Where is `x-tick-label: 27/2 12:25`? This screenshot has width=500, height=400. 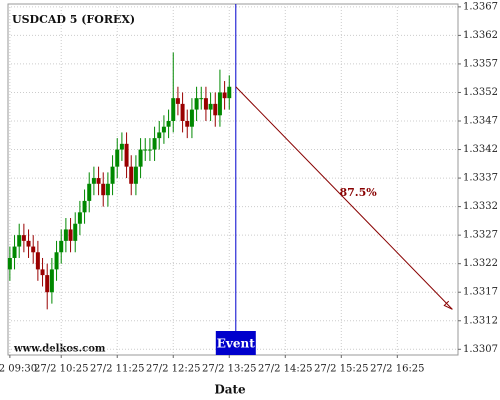 x-tick-label: 27/2 12:25 is located at coordinates (173, 369).